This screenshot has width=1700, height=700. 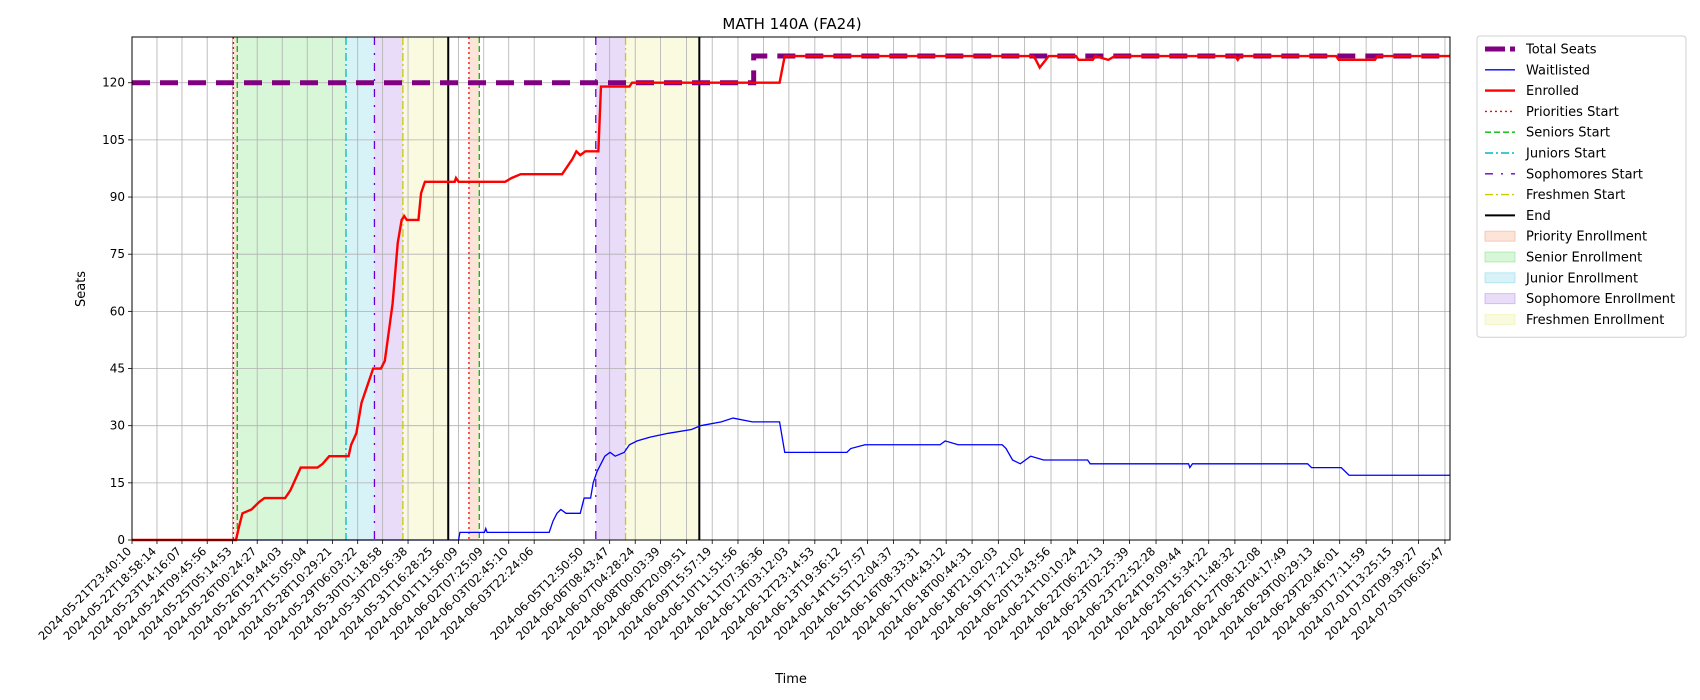 I want to click on legend-swatch-priority-enrollment, so click(x=1500, y=236).